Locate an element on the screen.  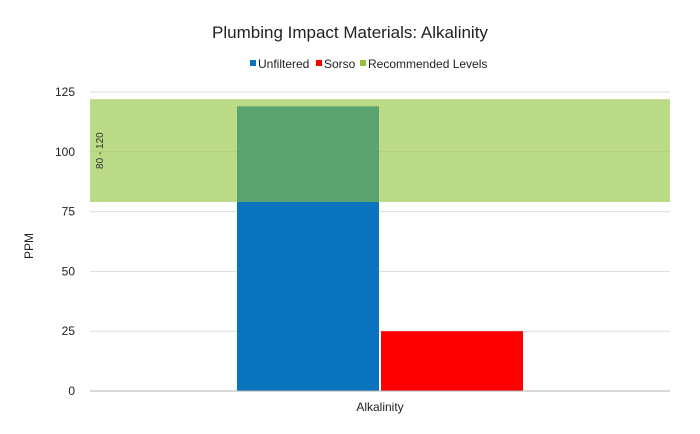
recommended-band-label: 80 - 120 is located at coordinates (100, 150).